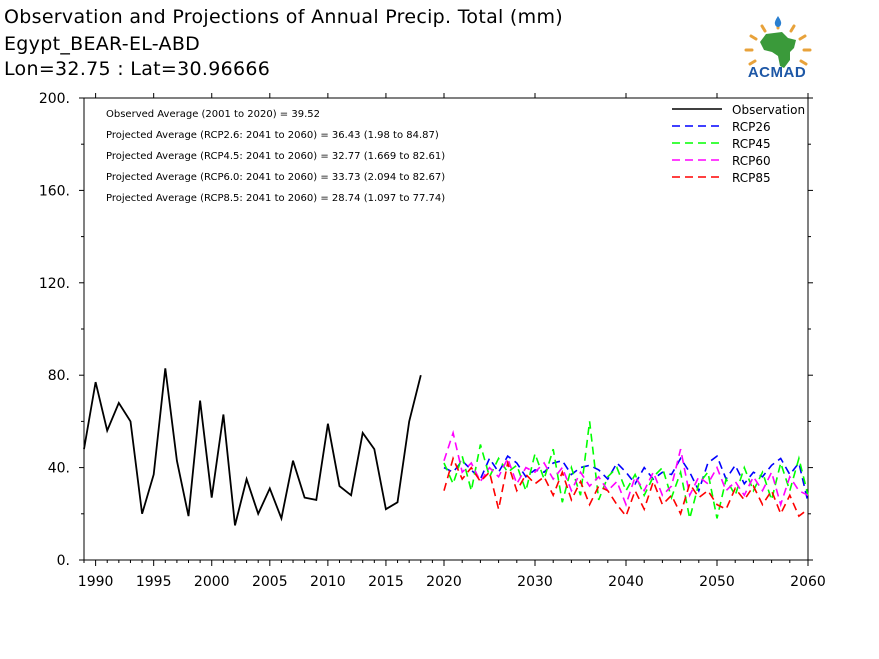 The width and height of the screenshot is (879, 659). I want to click on y-tick-label: 200., so click(54, 99).